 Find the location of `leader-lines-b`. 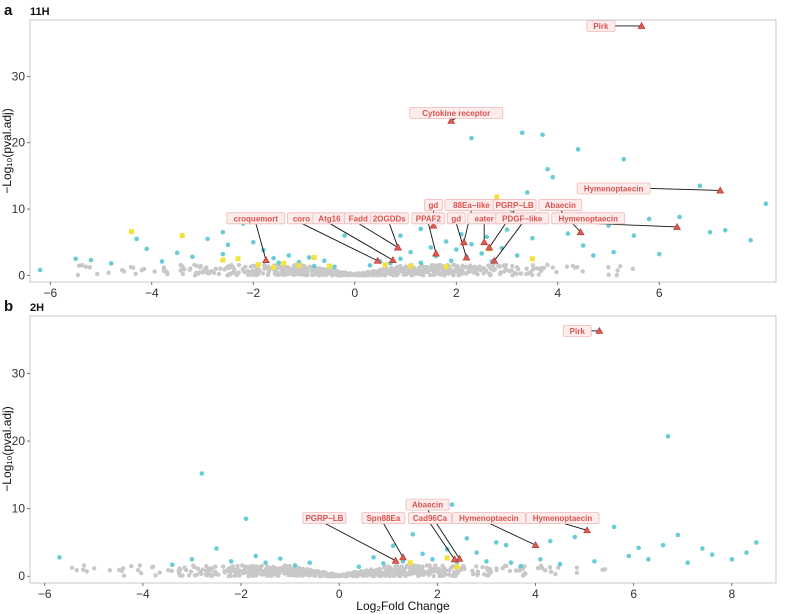

leader-lines-b is located at coordinates (462, 446).